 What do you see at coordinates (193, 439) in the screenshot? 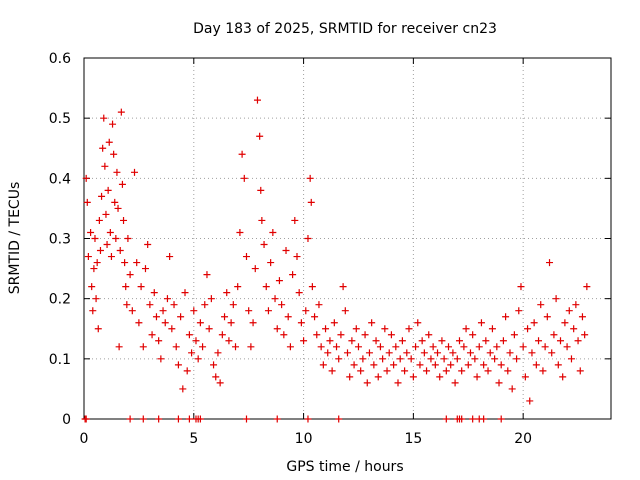
I see `x-tick-label: 5` at bounding box center [193, 439].